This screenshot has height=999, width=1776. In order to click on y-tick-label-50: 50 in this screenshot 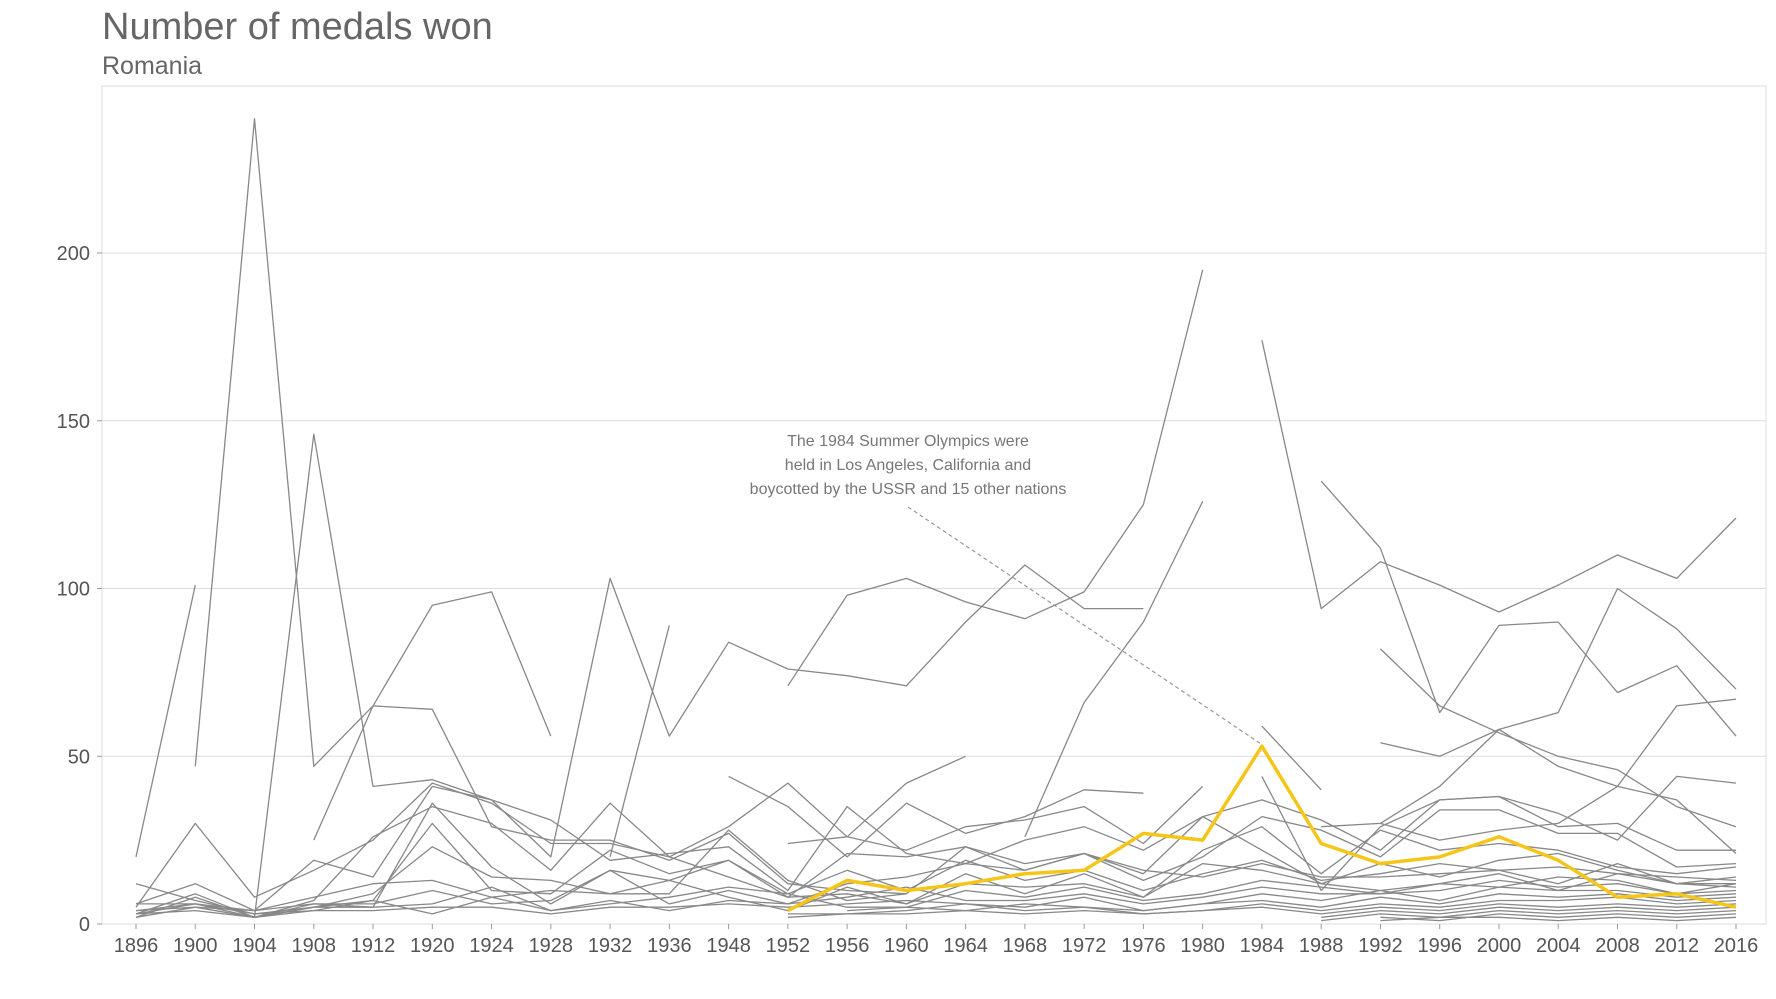, I will do `click(79, 757)`.